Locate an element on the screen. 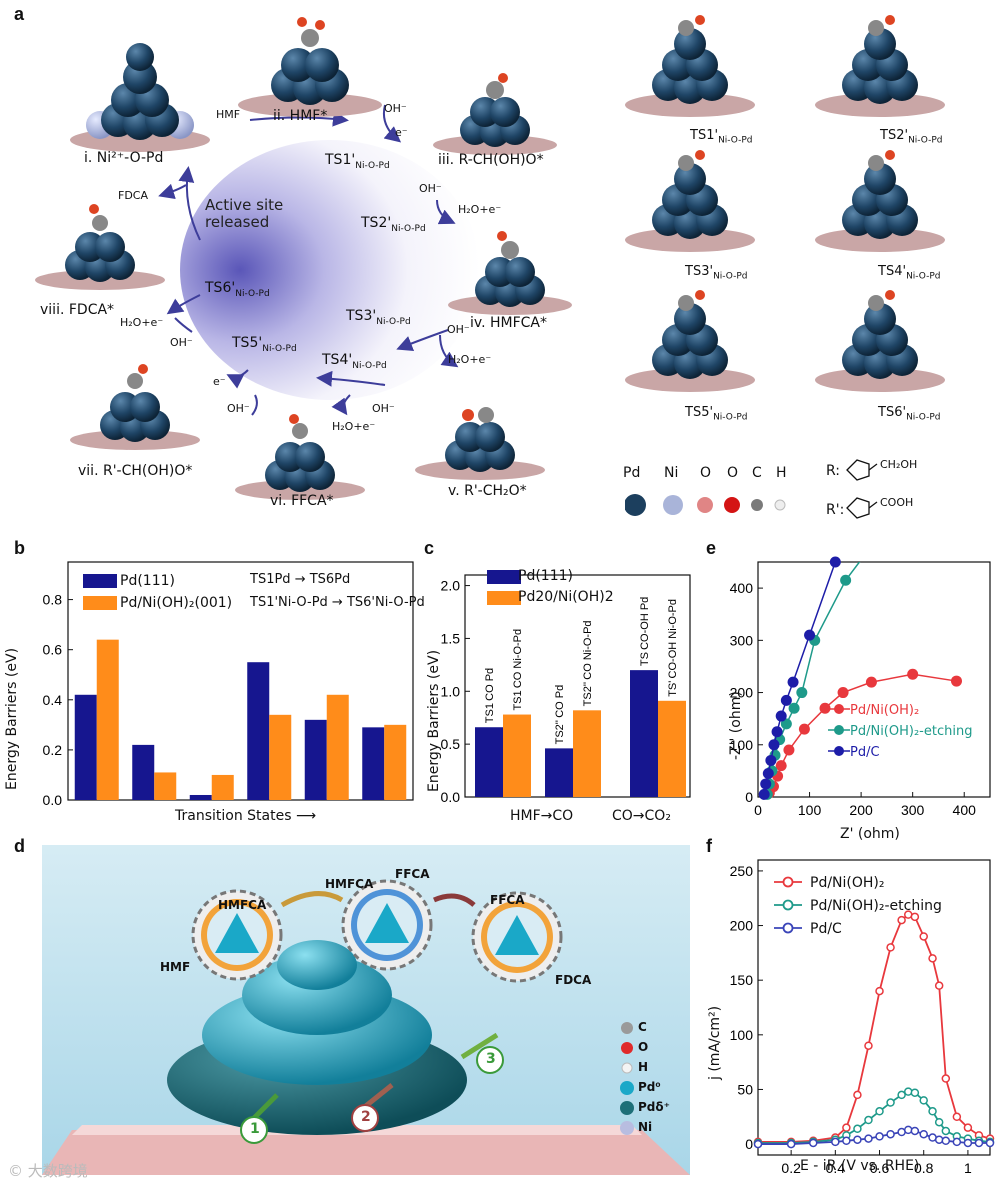 The width and height of the screenshot is (999, 1187). ylabel-c: Energy Barriers (eV) is located at coordinates (434, 720).